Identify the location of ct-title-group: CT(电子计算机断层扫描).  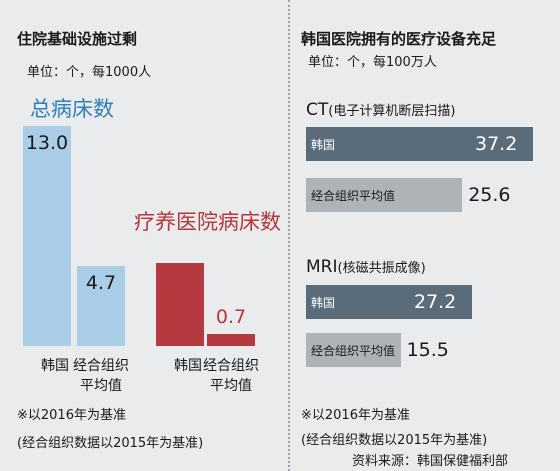
(380, 110).